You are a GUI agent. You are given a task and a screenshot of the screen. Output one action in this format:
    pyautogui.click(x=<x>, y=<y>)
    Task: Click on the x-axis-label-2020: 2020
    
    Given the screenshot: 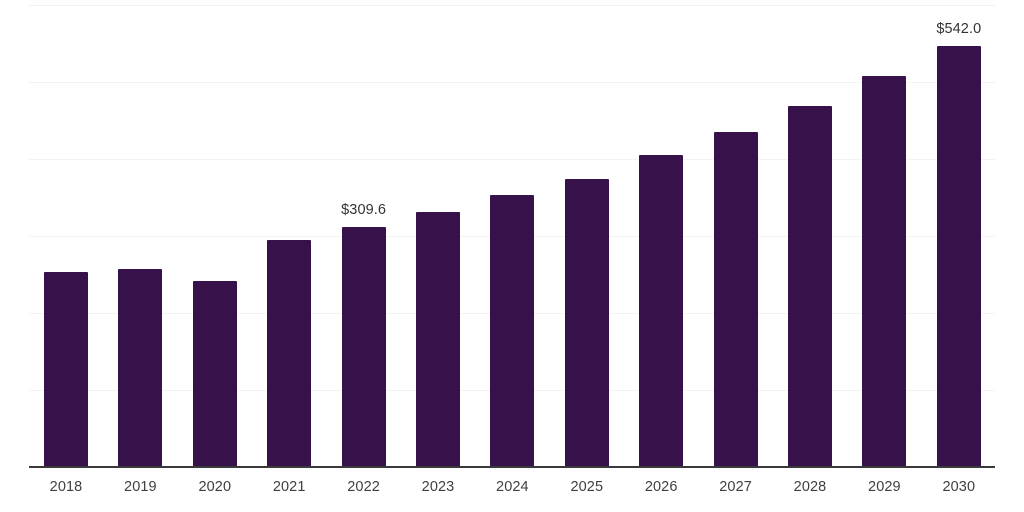 What is the action you would take?
    pyautogui.click(x=215, y=487)
    